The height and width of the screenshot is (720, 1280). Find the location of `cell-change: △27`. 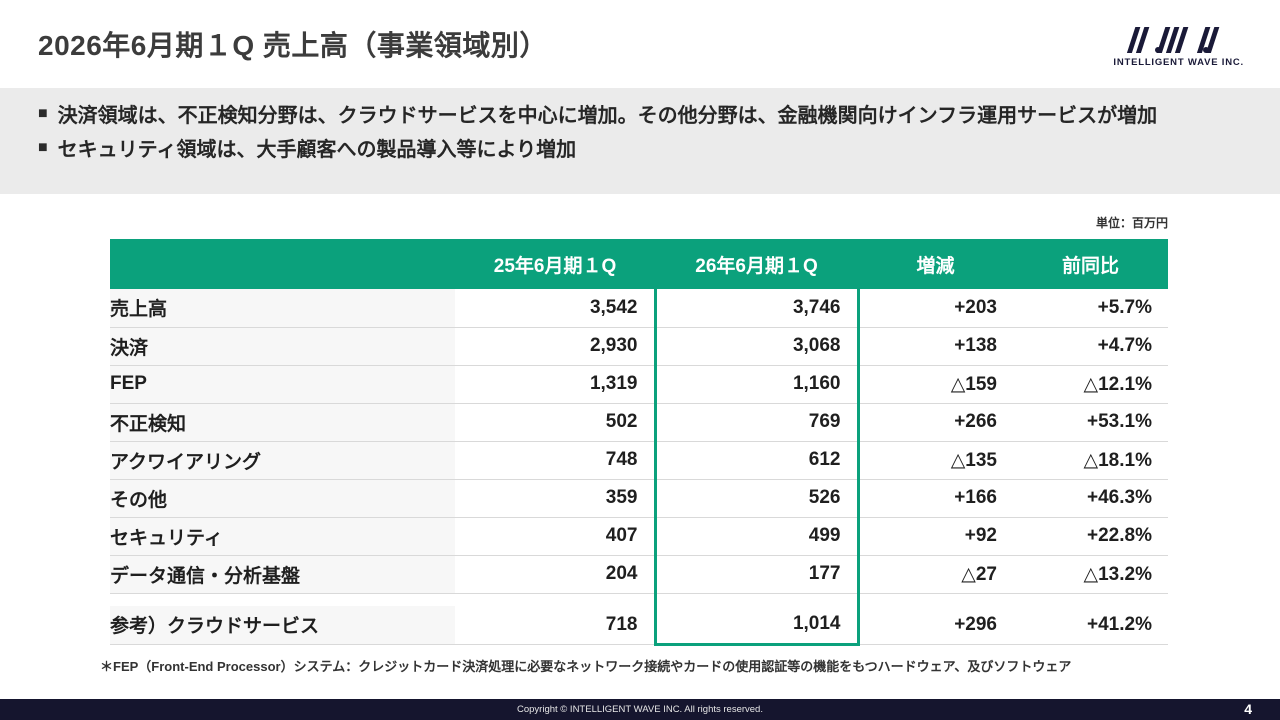

cell-change: △27 is located at coordinates (935, 574).